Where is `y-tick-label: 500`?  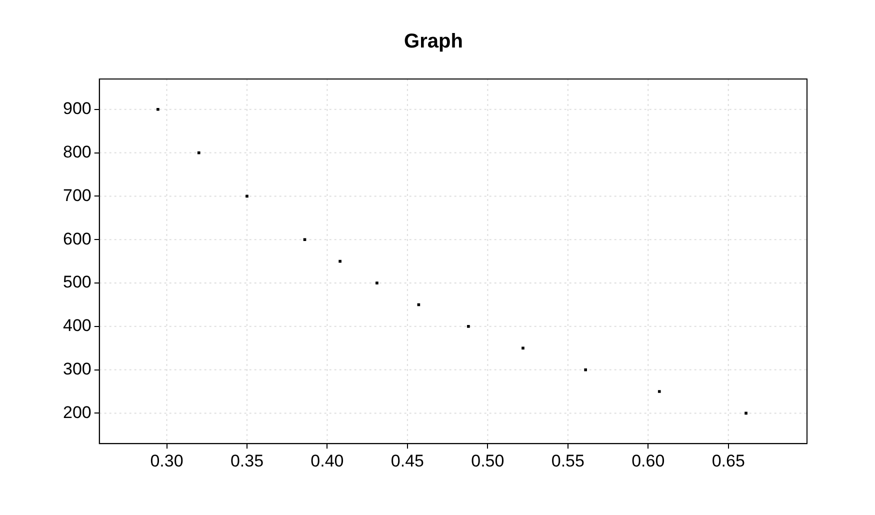
y-tick-label: 500 is located at coordinates (77, 282).